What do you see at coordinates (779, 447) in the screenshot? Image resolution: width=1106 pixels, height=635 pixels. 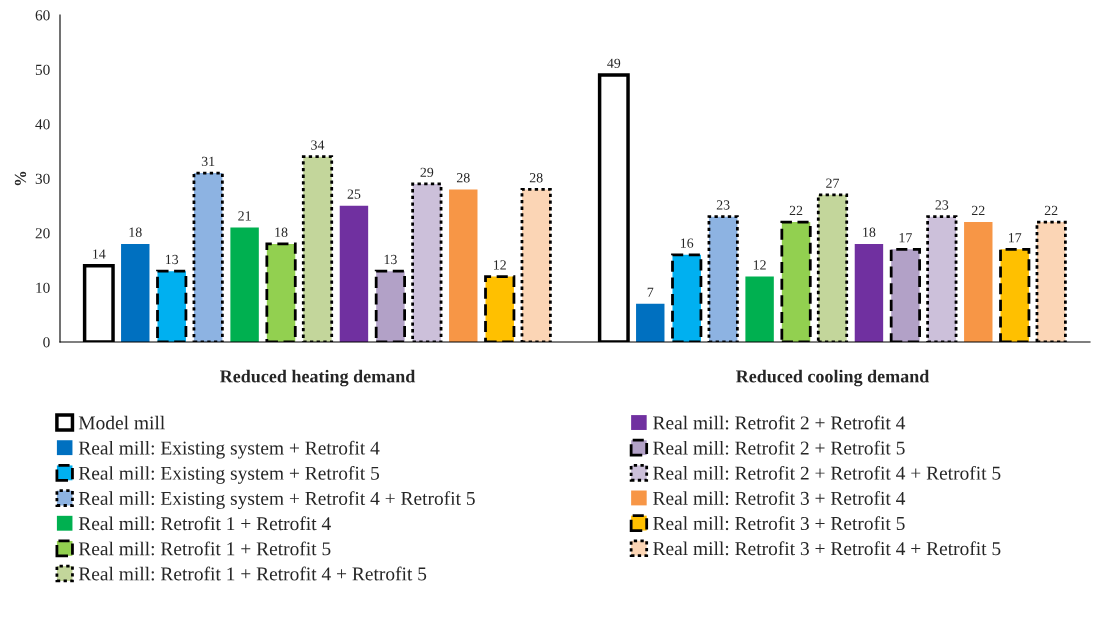 I see `legend-label: Real mill: Retrofit 2 + Retrofit 5` at bounding box center [779, 447].